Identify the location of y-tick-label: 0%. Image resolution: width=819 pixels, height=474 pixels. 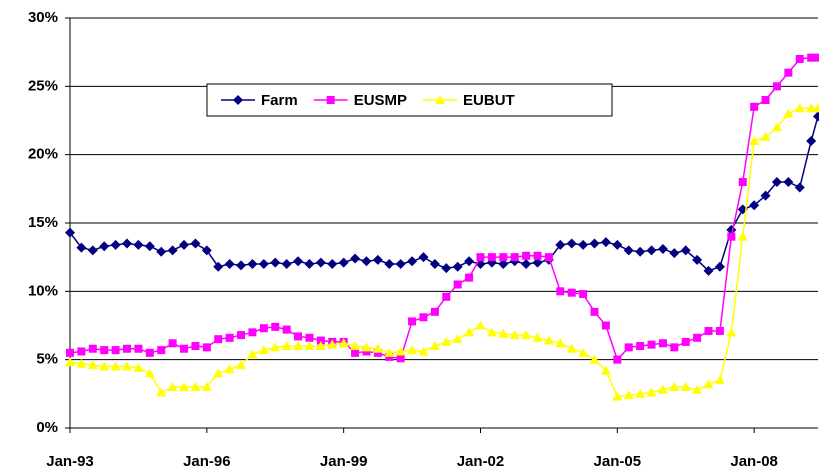
(47, 427).